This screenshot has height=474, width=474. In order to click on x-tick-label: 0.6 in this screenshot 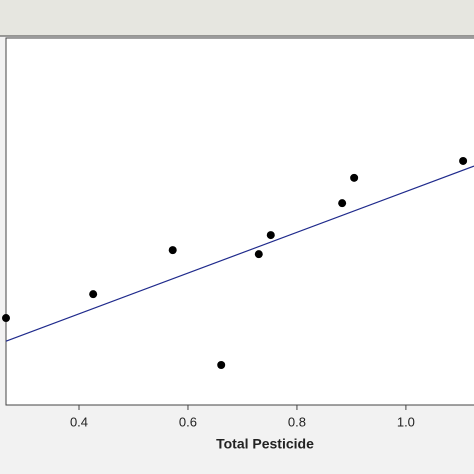, I will do `click(188, 421)`.